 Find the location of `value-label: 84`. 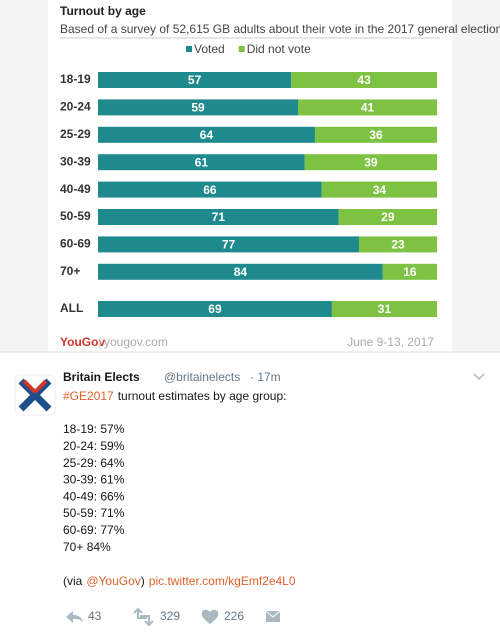

value-label: 84 is located at coordinates (241, 272).